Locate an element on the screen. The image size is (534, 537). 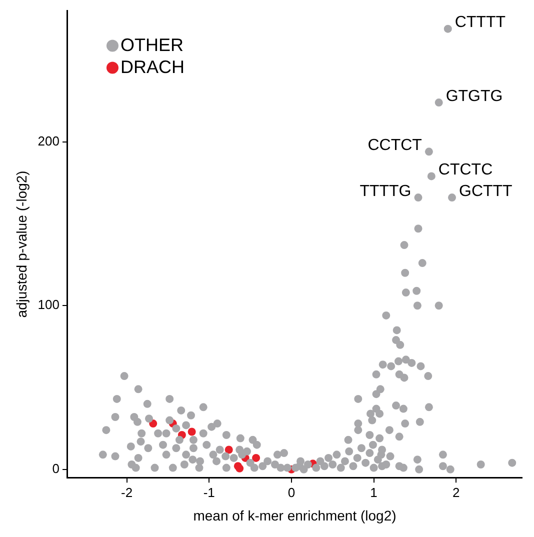
x-tick-label: -1 is located at coordinates (209, 492).